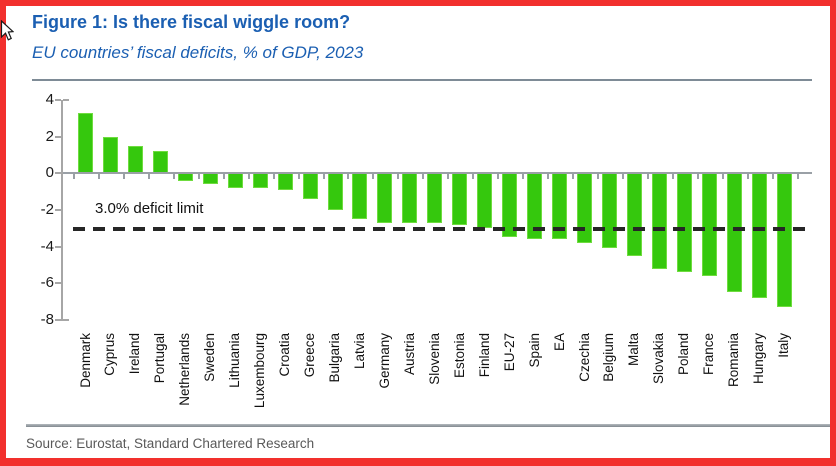  I want to click on x-axis-label: Portugal, so click(160, 358).